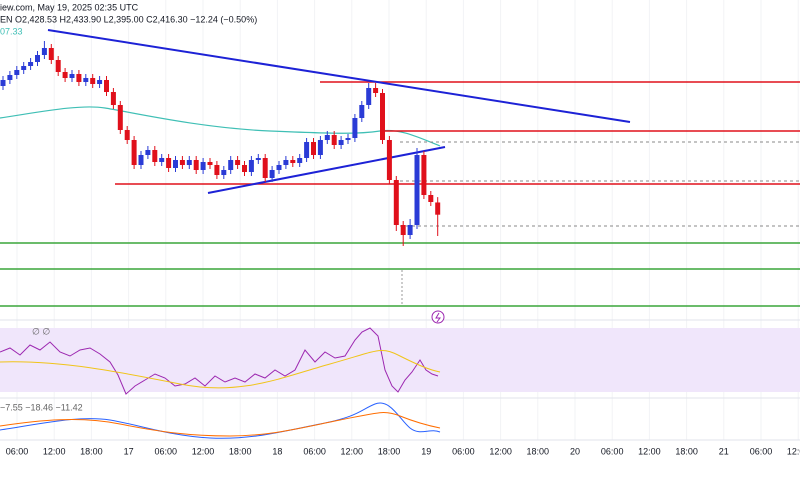 This screenshot has height=479, width=800. Describe the element at coordinates (426, 451) in the screenshot. I see `x-tick-label: 19` at that location.